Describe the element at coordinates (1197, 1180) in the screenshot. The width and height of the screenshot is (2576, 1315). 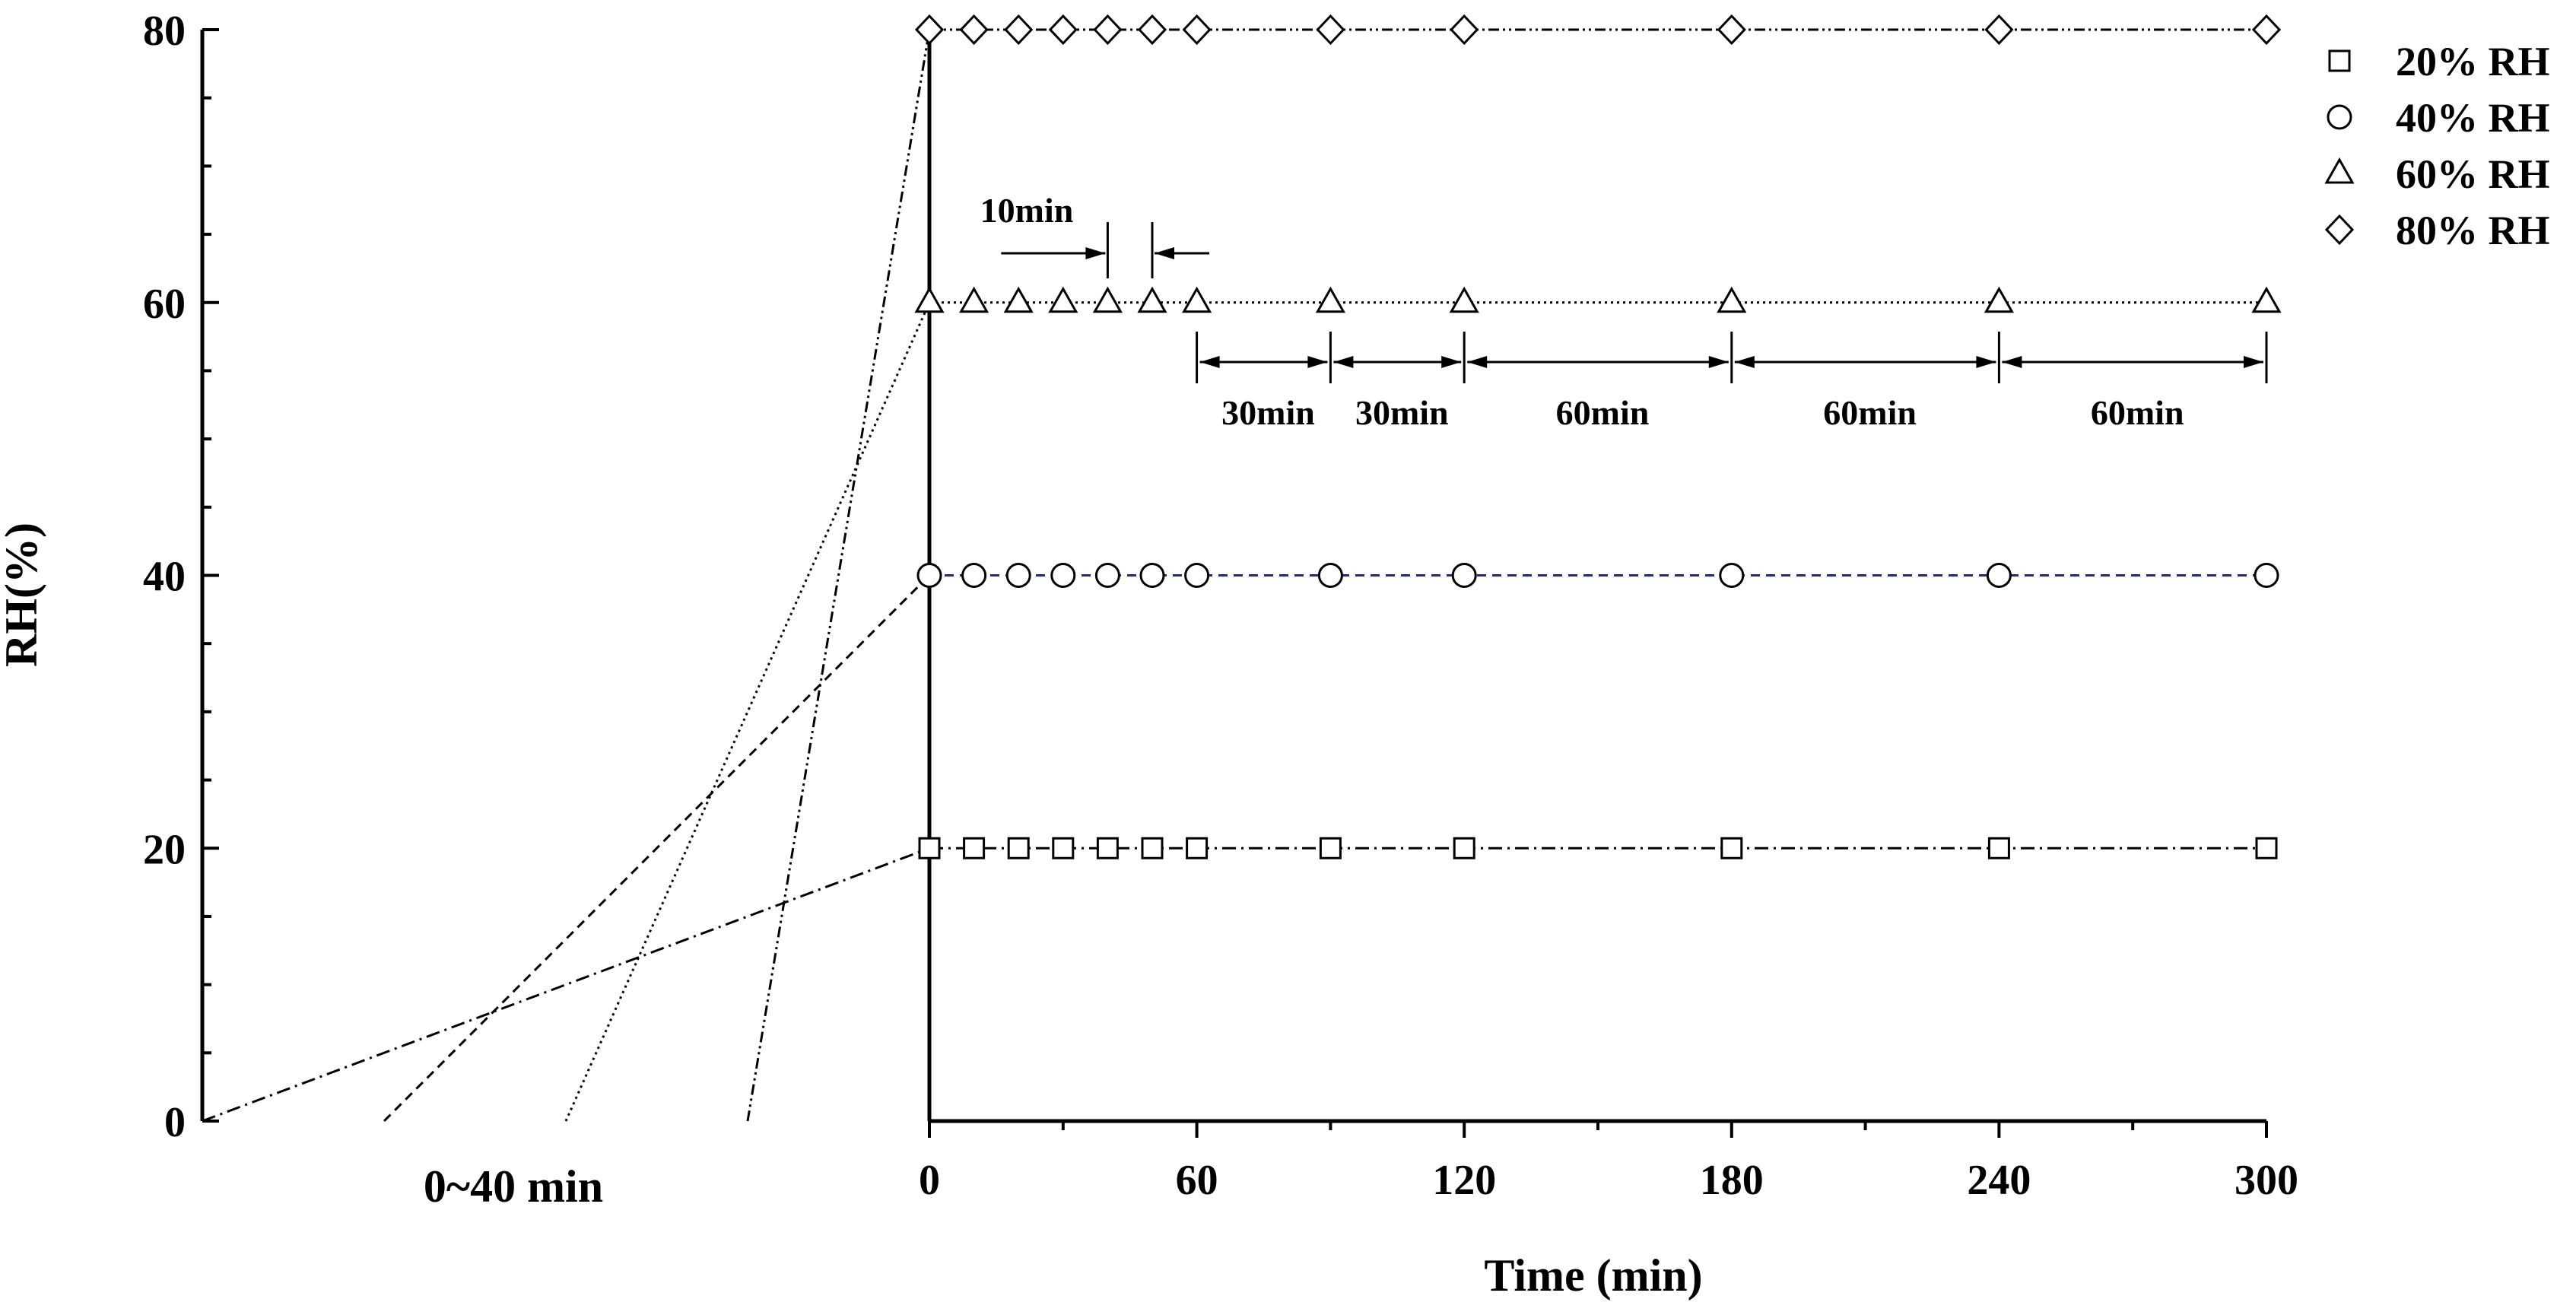
I see `x-tick-label: 60` at that location.